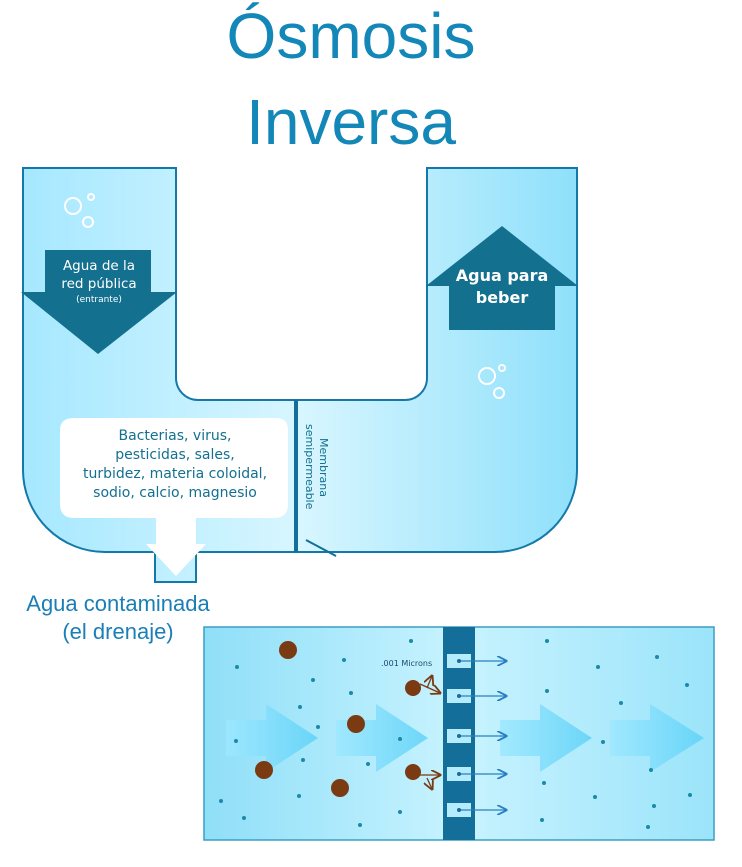 This screenshot has width=742, height=867. Describe the element at coordinates (118, 603) in the screenshot. I see `drain-label-line-1: Agua contaminada` at that location.